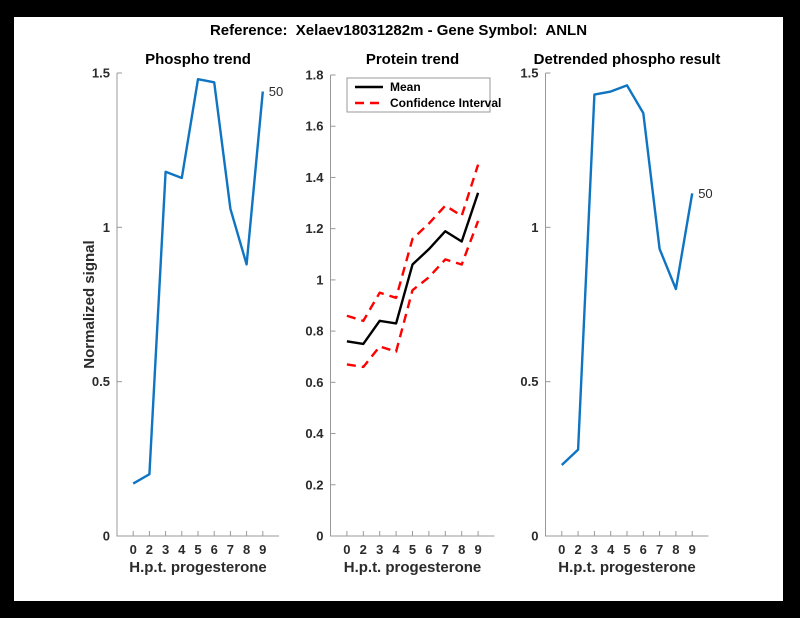 This screenshot has height=618, width=800. What do you see at coordinates (413, 567) in the screenshot?
I see `x-axis-label-1: H.p.t. progesterone` at bounding box center [413, 567].